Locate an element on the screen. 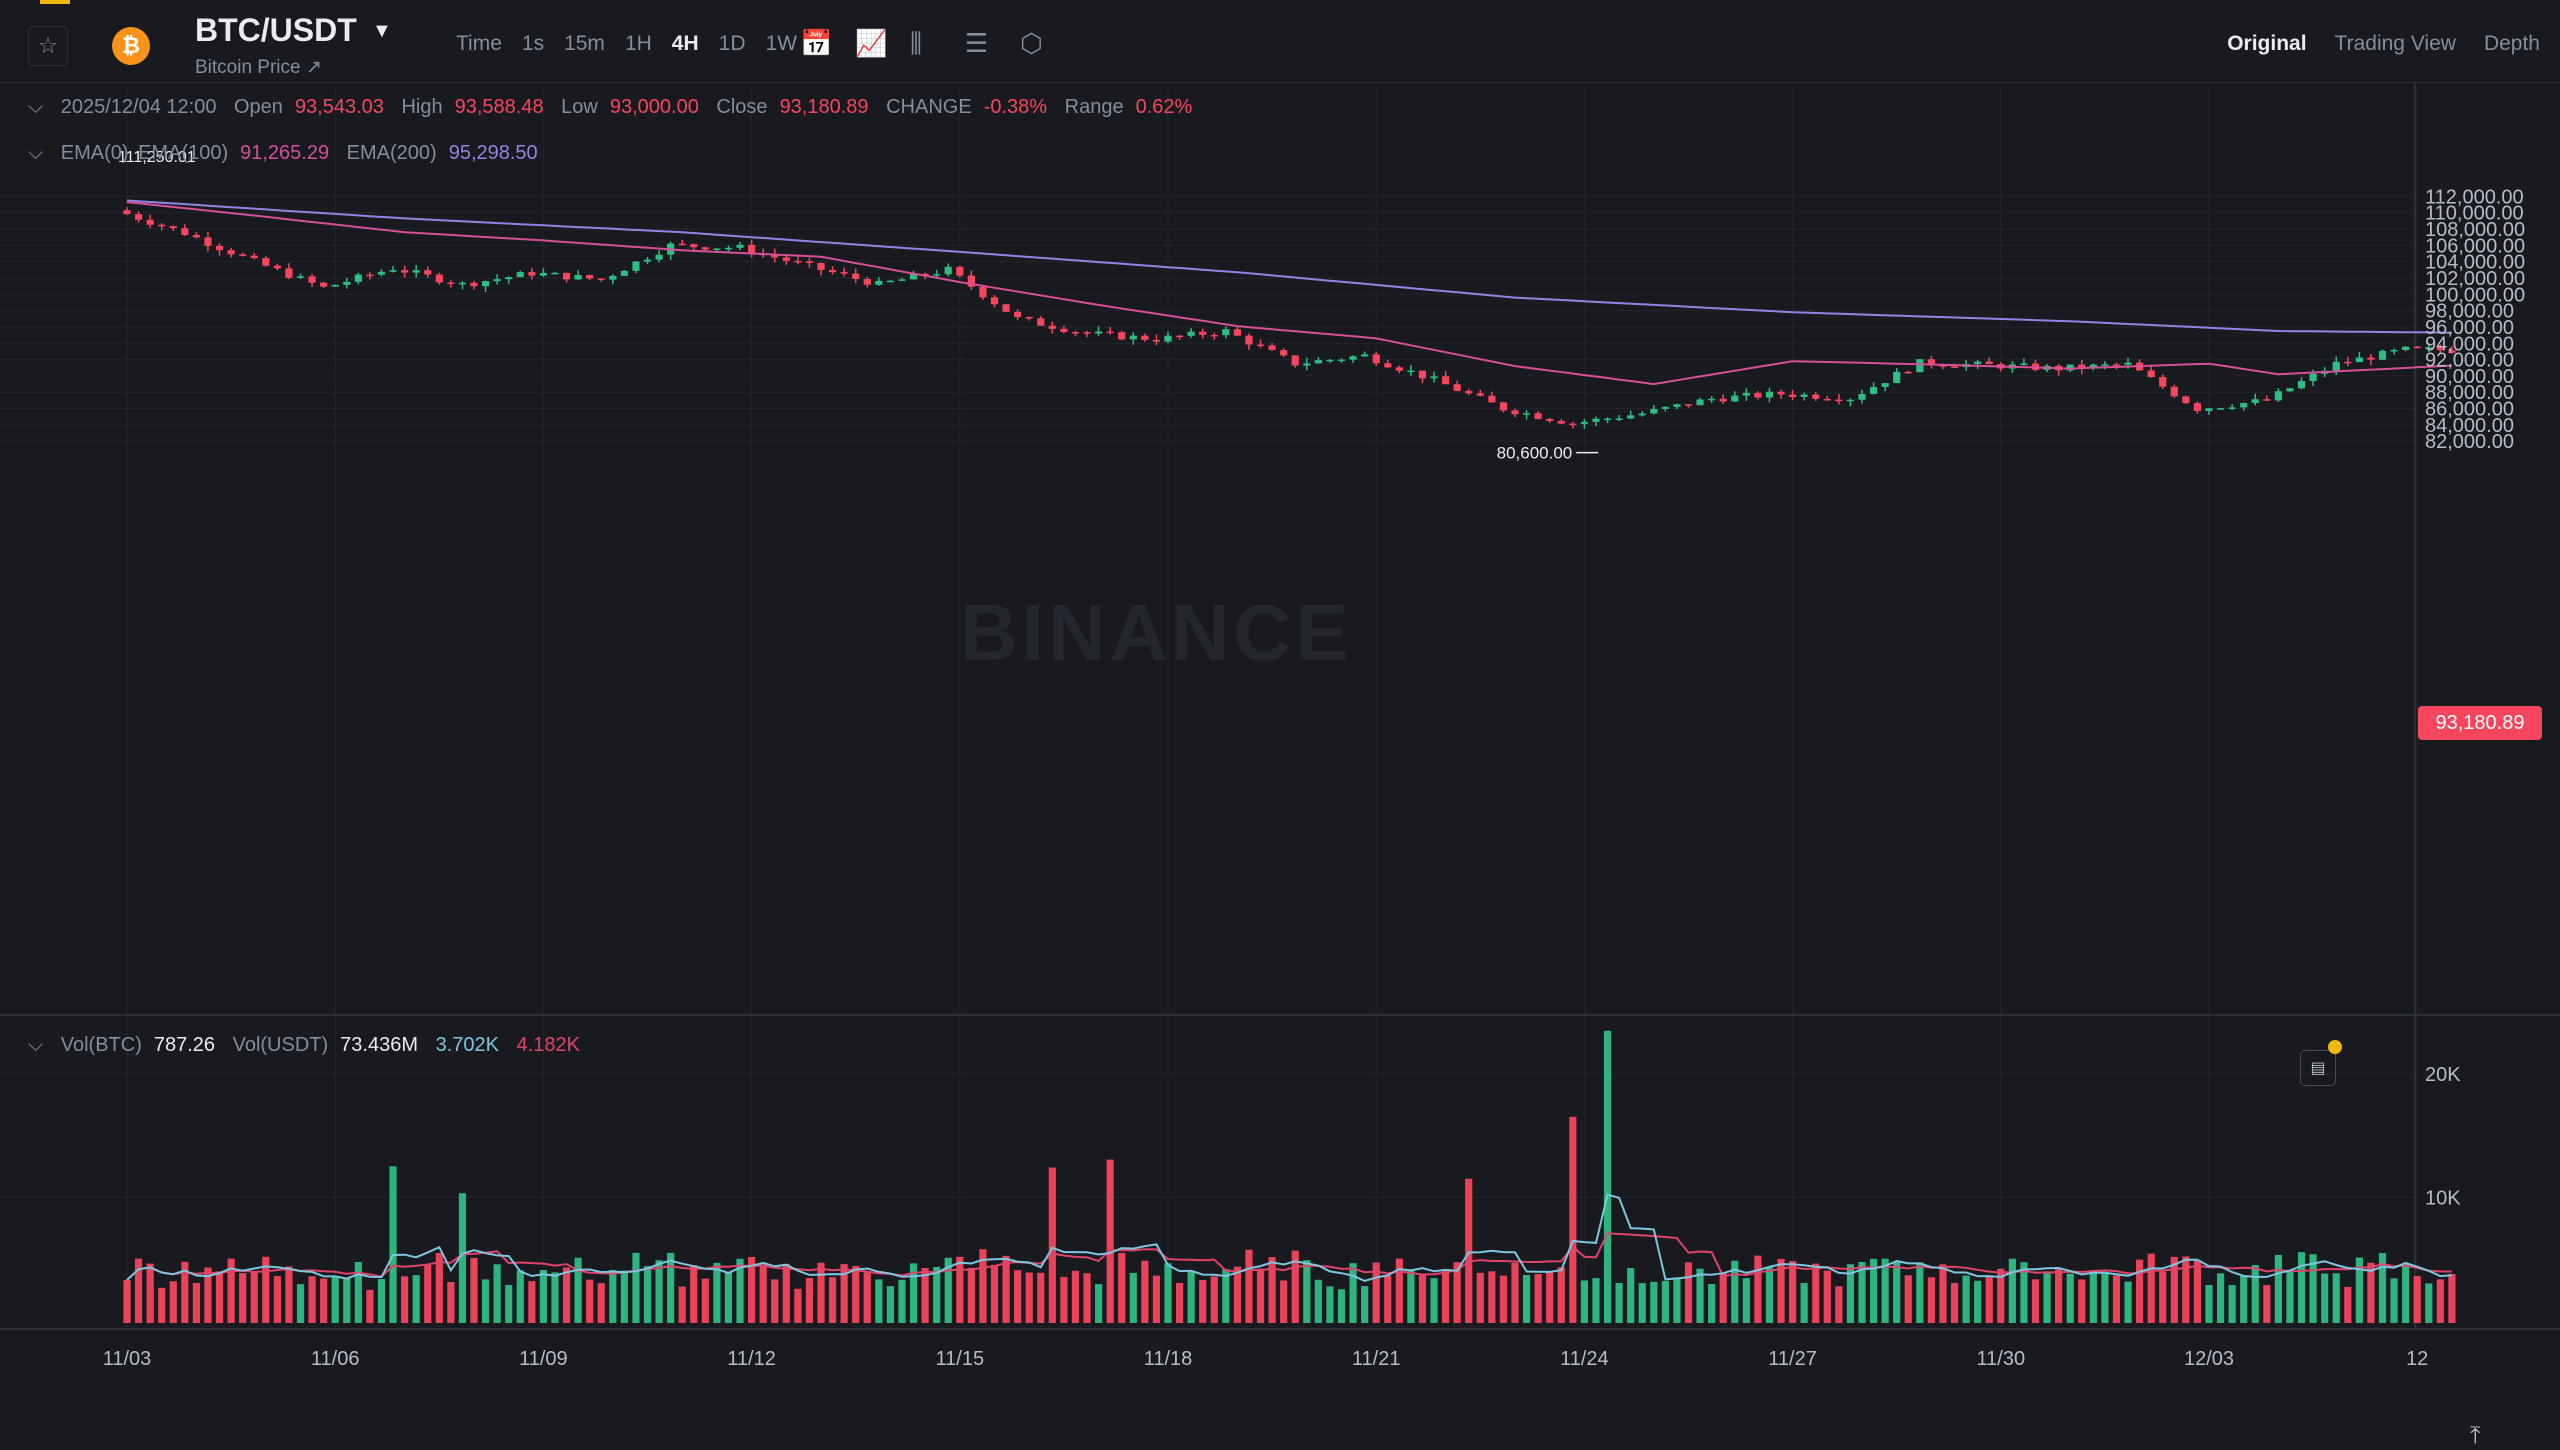  hexagon-settings-icon: ⬡ is located at coordinates (1031, 43).